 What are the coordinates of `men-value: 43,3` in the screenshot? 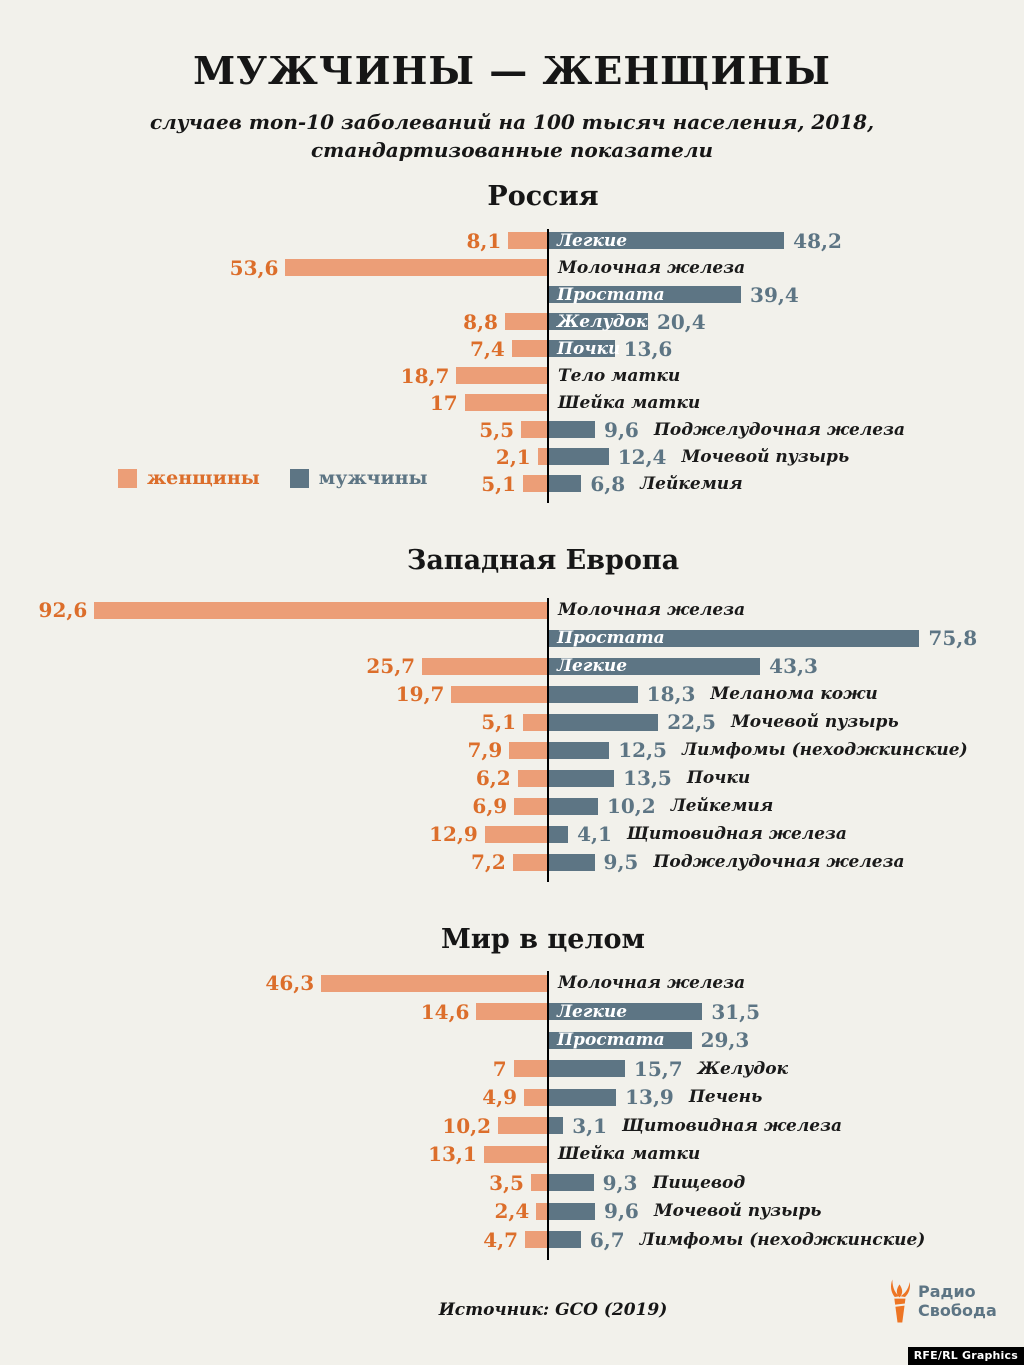 It's located at (793, 666).